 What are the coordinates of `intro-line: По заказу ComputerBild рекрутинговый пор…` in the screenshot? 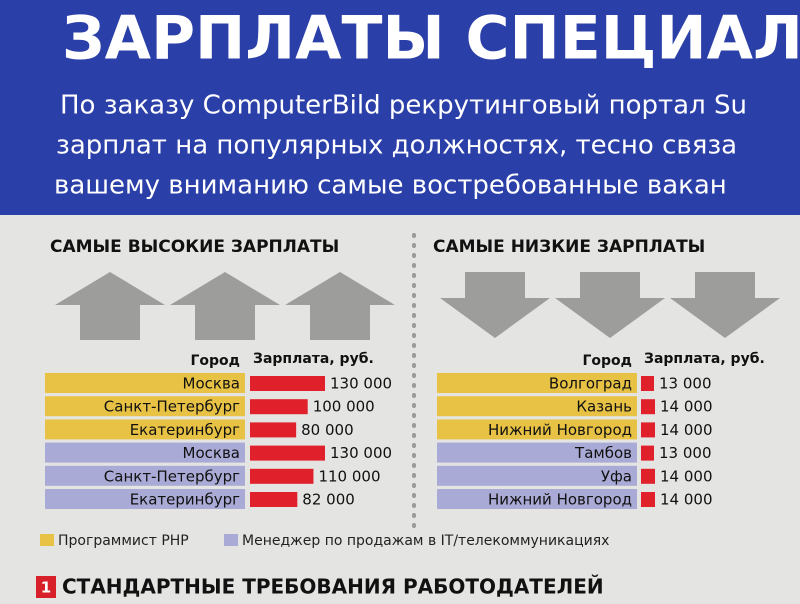 It's located at (403, 106).